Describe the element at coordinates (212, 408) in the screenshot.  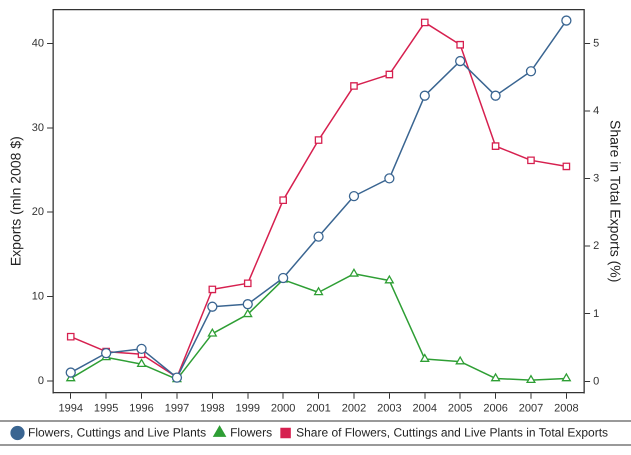
I see `x-tick-label: 1998` at that location.